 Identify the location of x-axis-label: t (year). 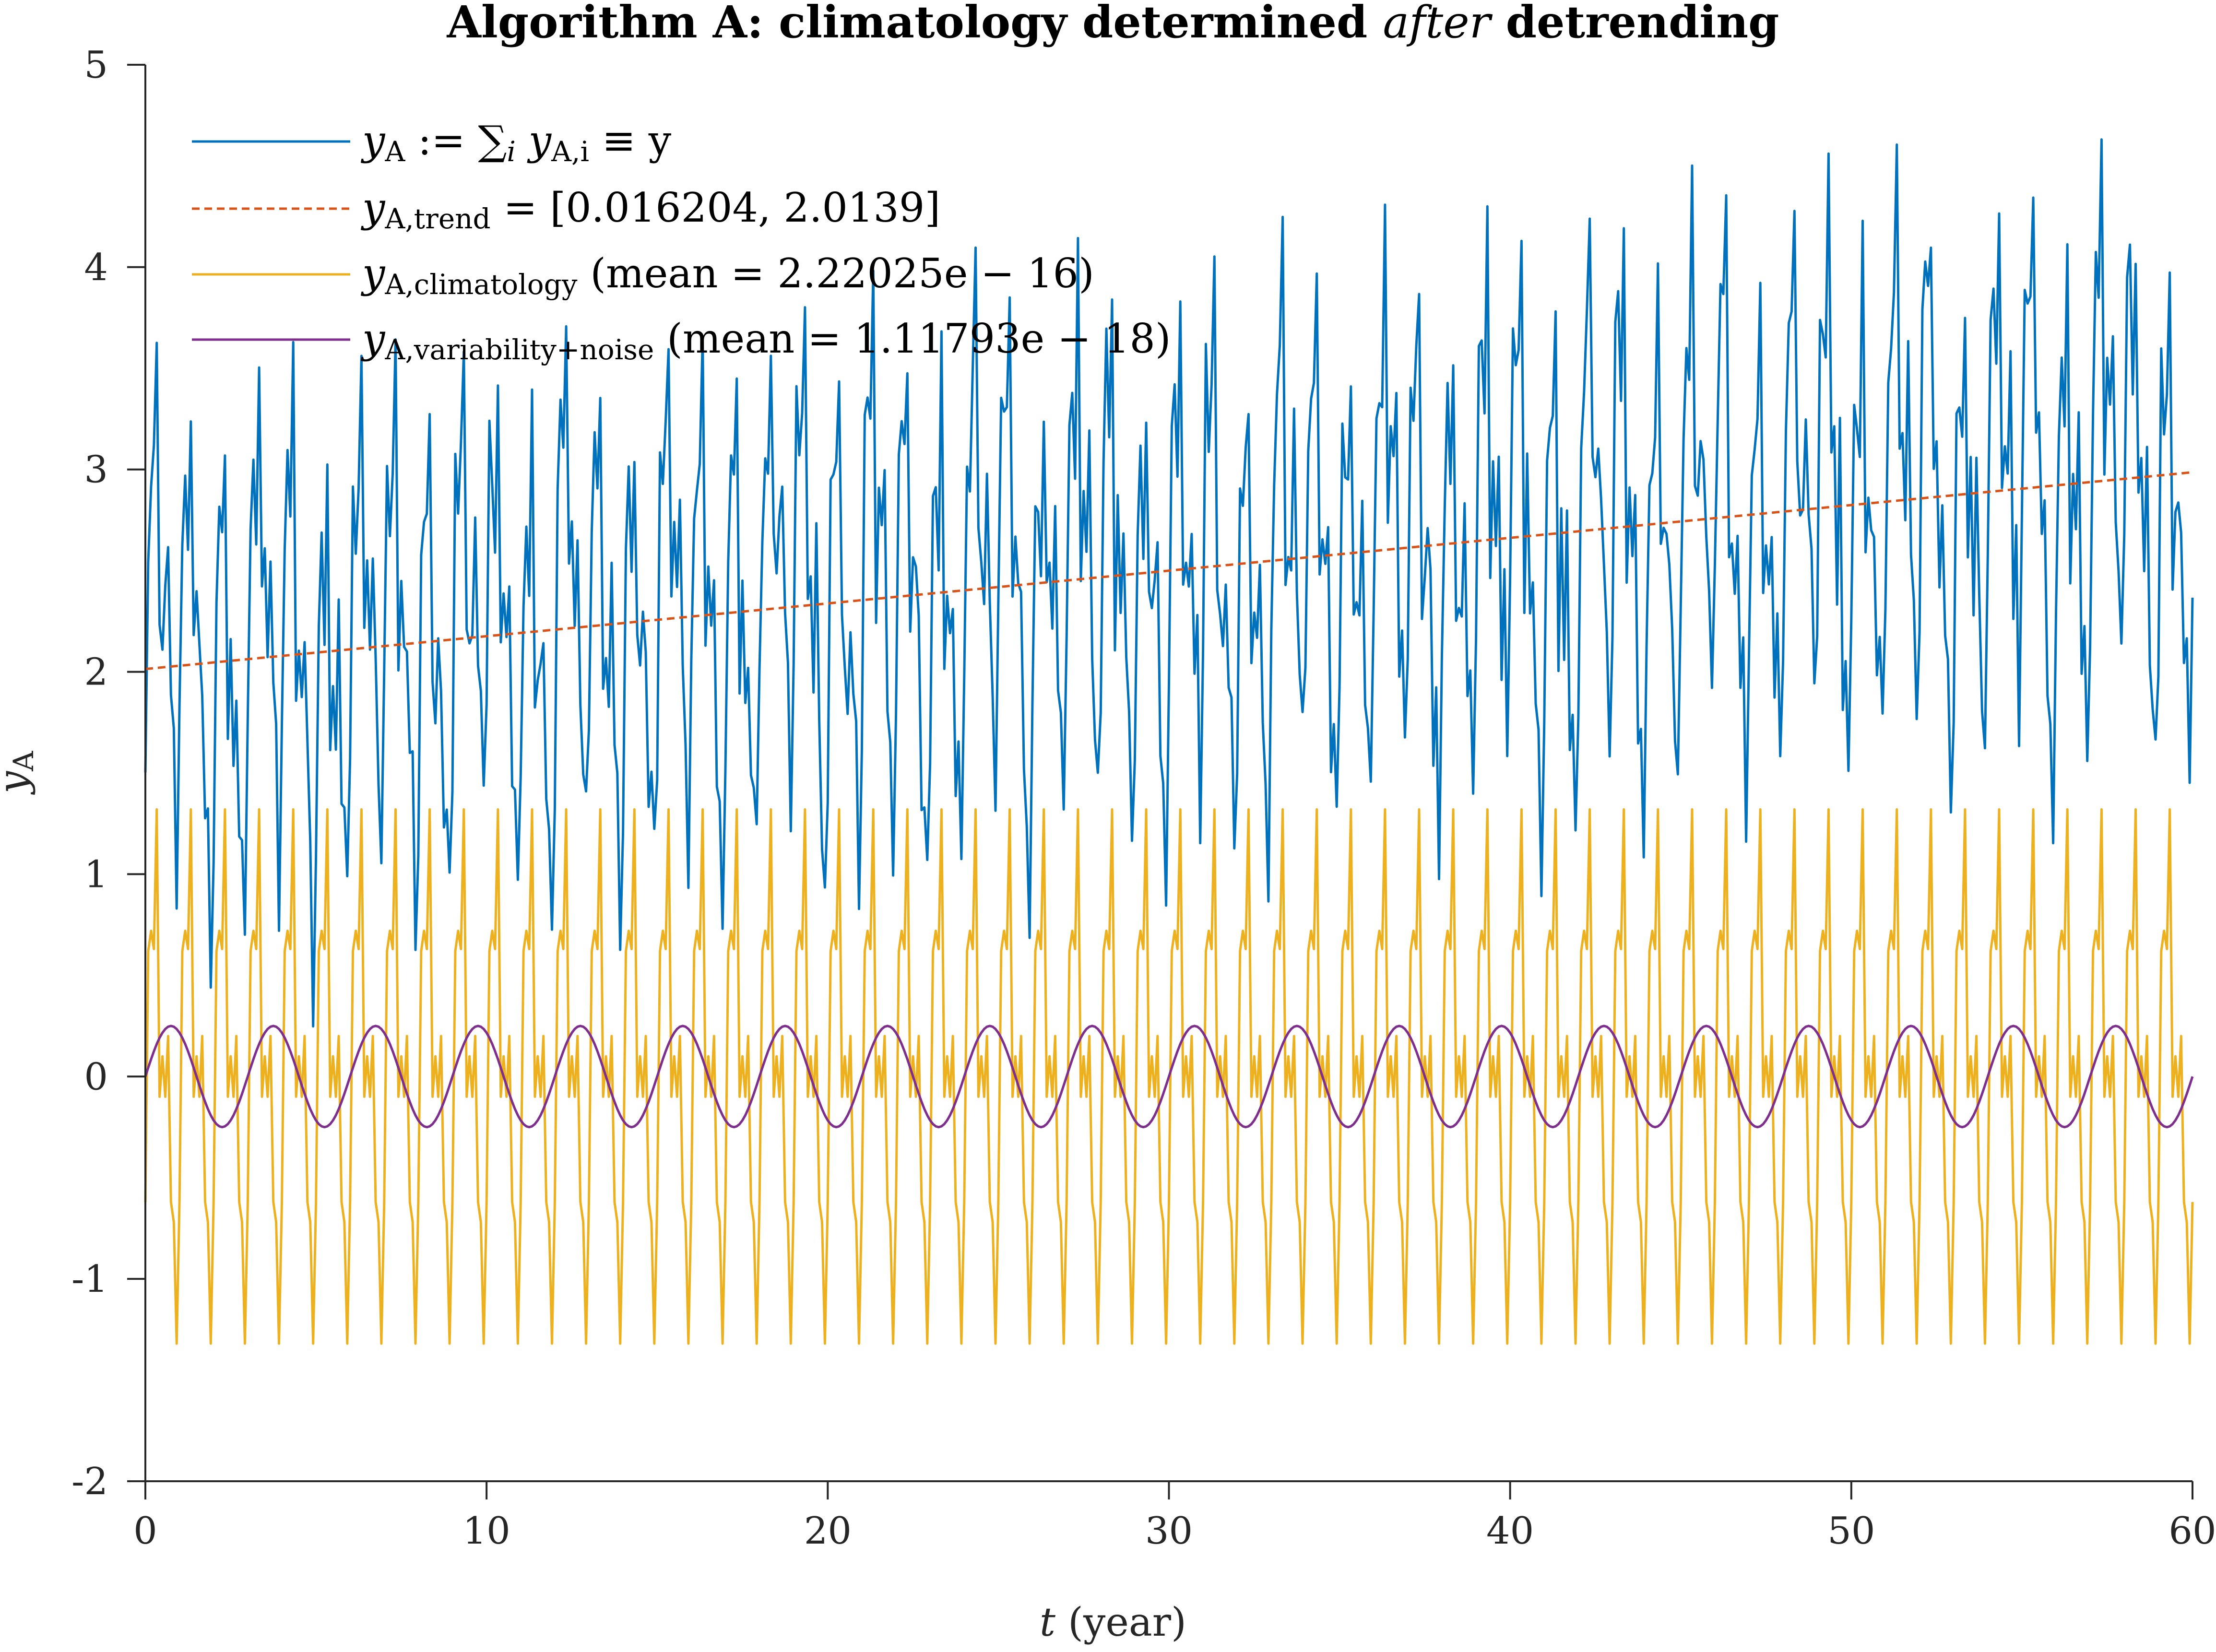
(1113, 1623).